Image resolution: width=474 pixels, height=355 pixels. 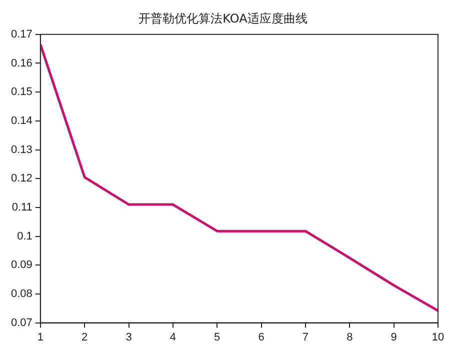 What do you see at coordinates (21, 120) in the screenshot?
I see `y-tick-label: 0.14` at bounding box center [21, 120].